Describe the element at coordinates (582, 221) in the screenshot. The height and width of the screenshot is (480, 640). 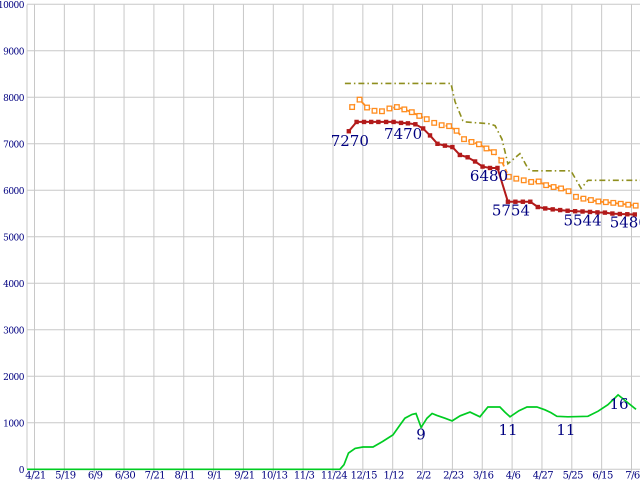
I see `point-value-label: 5544` at that location.